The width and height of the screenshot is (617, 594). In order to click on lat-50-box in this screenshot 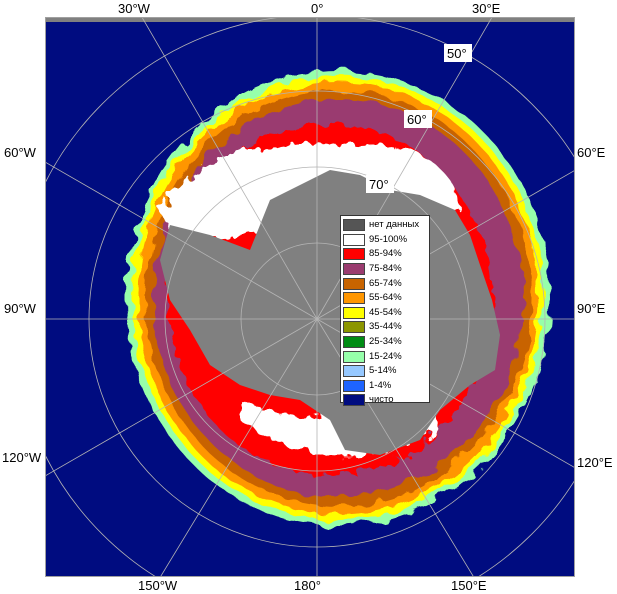, I will do `click(458, 53)`.